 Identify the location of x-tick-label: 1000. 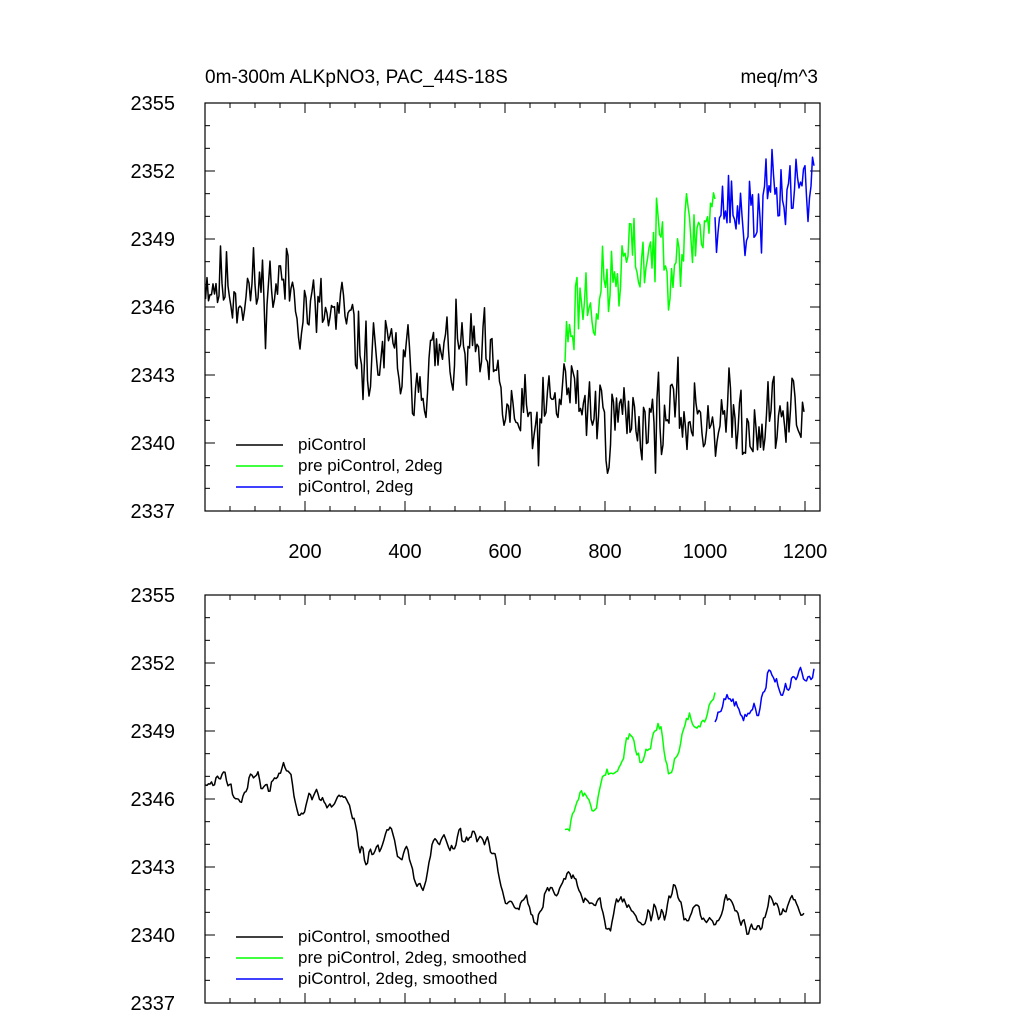
(705, 552).